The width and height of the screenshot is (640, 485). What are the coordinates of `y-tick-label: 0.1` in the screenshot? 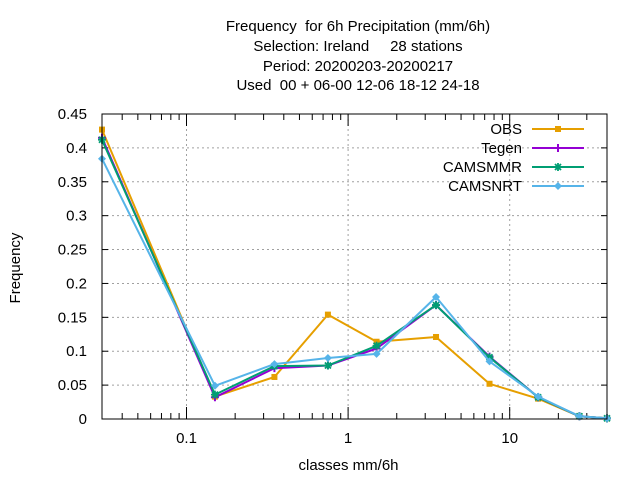 It's located at (76, 351).